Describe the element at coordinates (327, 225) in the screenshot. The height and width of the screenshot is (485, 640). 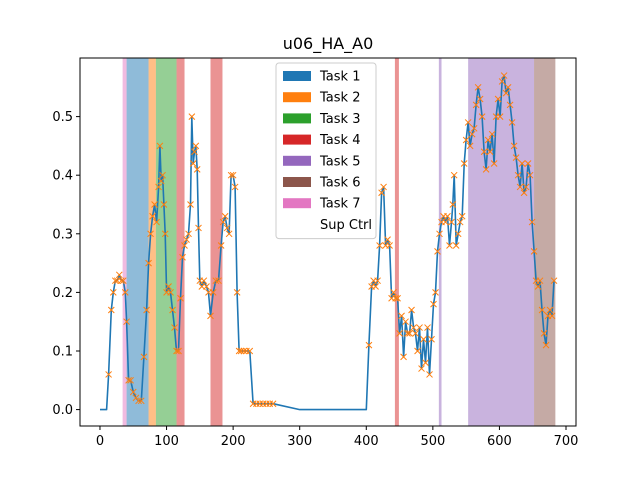
I see `legend-entry: Sup Ctrl` at that location.